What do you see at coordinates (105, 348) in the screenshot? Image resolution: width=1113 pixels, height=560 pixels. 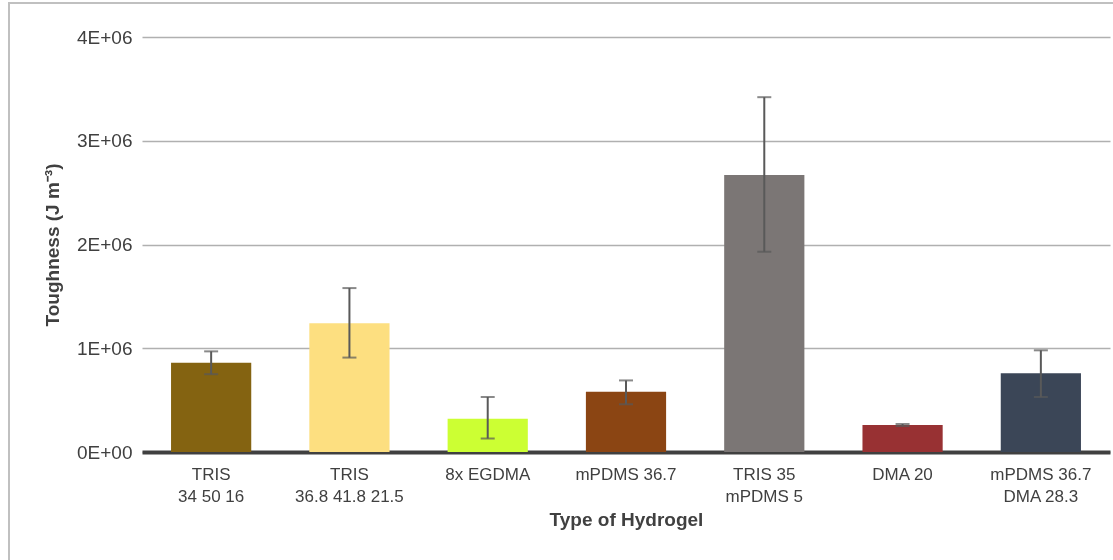 I see `y-tick-label: 1E+06` at bounding box center [105, 348].